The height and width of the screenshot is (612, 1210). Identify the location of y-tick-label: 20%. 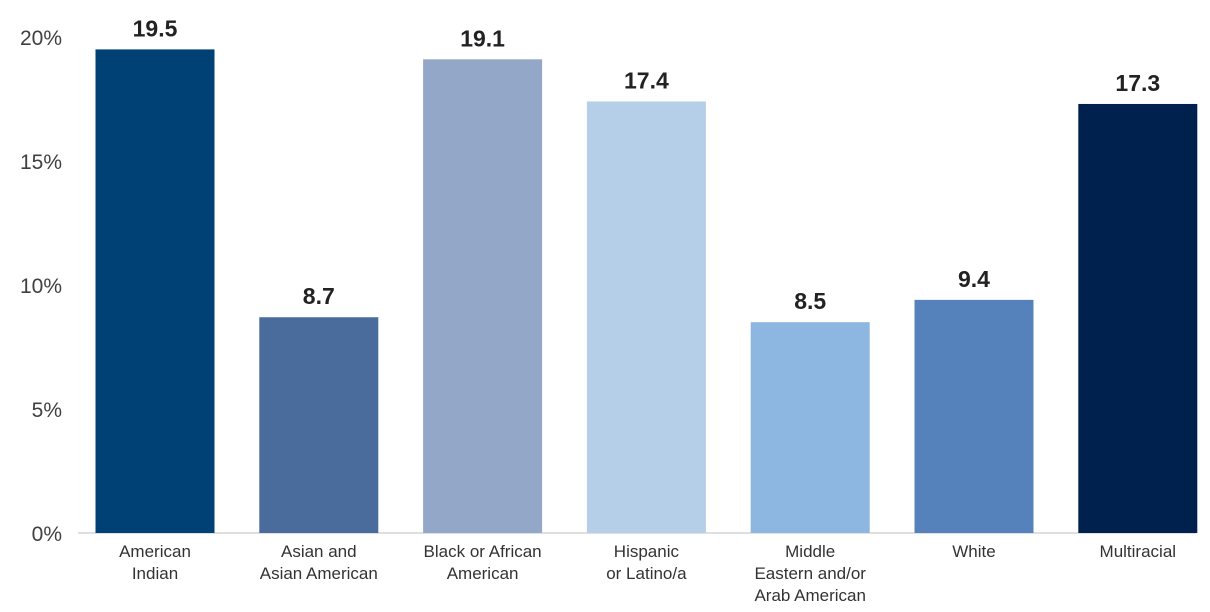
(41, 38).